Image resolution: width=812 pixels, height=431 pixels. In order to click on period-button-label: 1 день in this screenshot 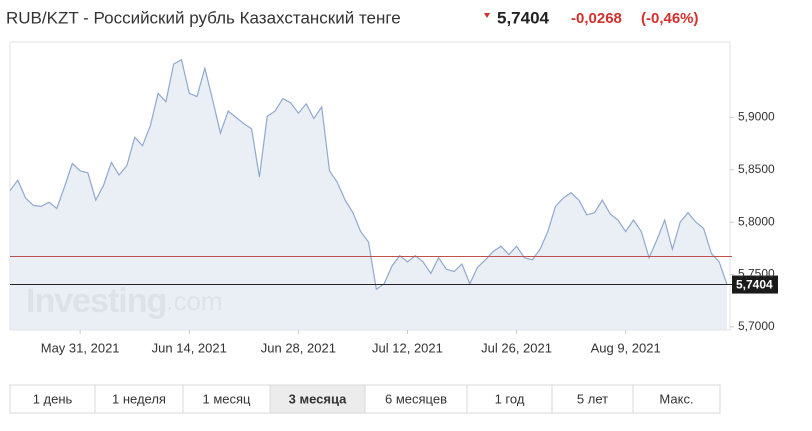, I will do `click(53, 398)`.